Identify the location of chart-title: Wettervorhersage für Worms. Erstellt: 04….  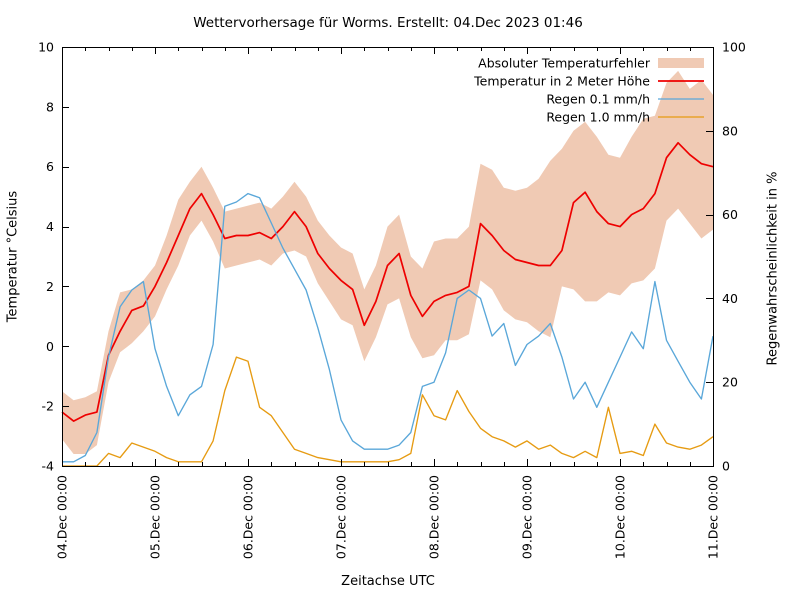
(388, 23).